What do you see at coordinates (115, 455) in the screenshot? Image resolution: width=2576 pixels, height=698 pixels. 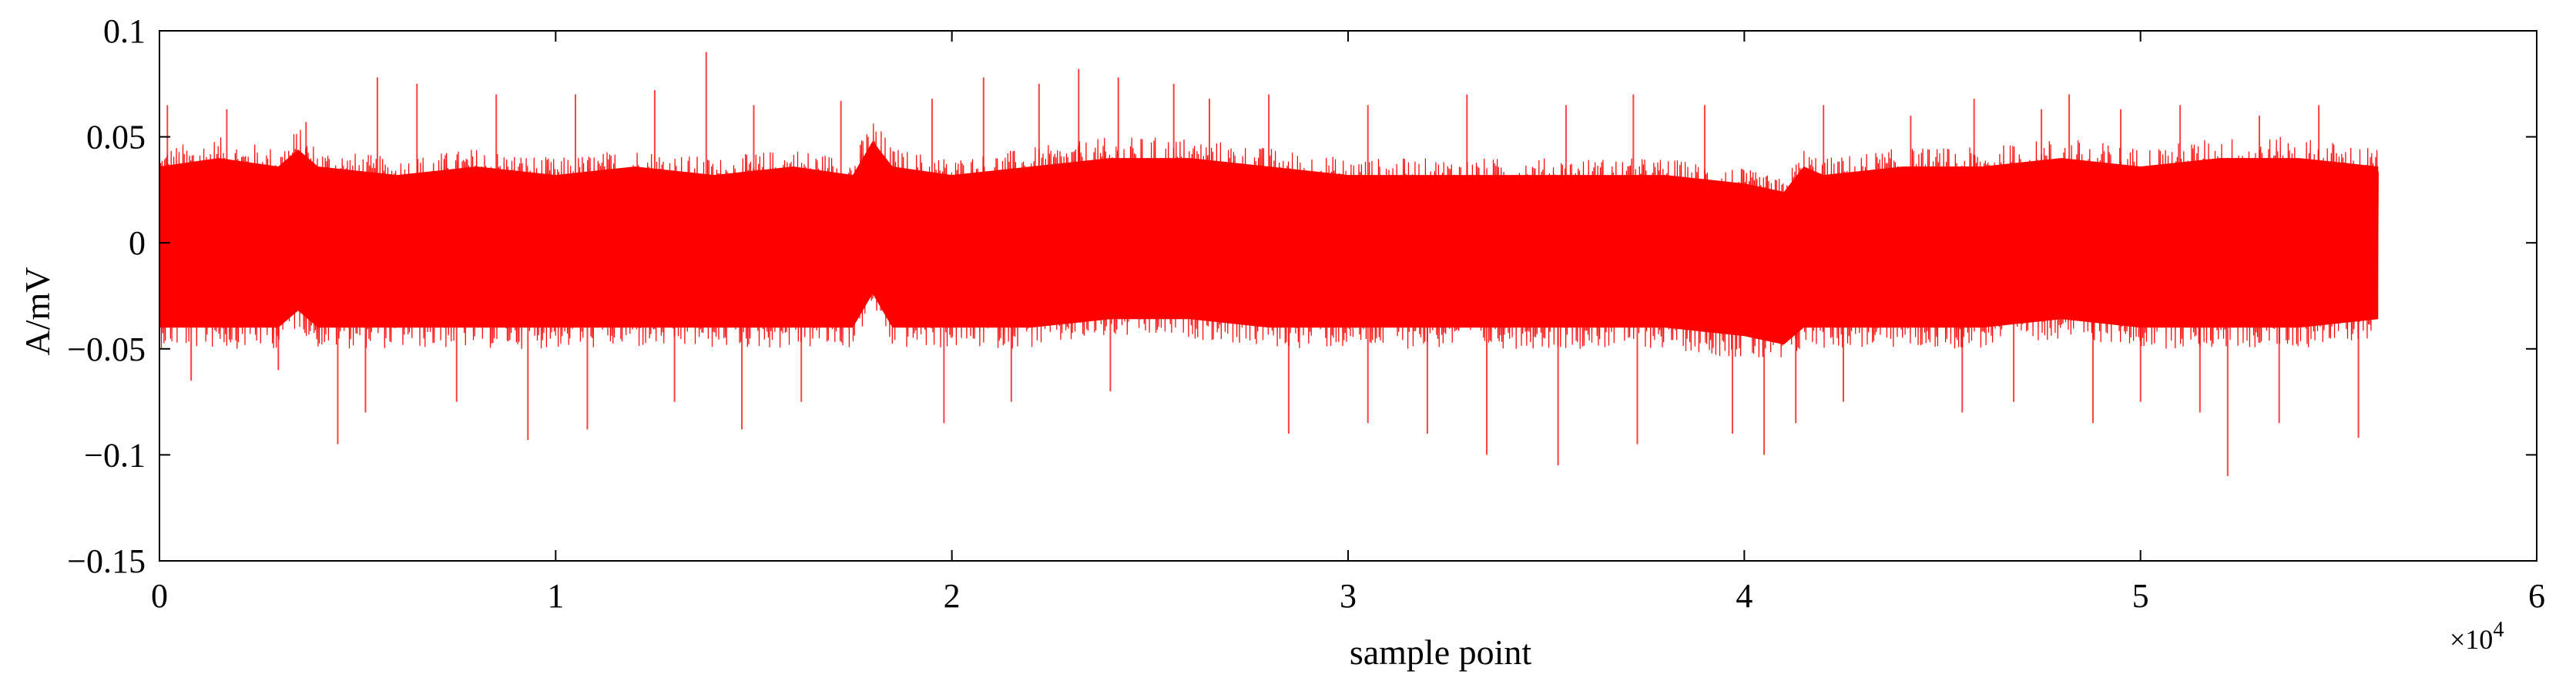 I see `y-tick-label: −0.1` at bounding box center [115, 455].